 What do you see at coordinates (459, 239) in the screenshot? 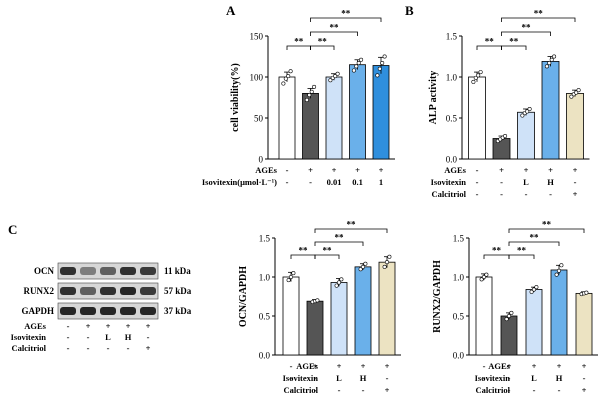
I see `y-tick-label: 1.5` at bounding box center [459, 239].